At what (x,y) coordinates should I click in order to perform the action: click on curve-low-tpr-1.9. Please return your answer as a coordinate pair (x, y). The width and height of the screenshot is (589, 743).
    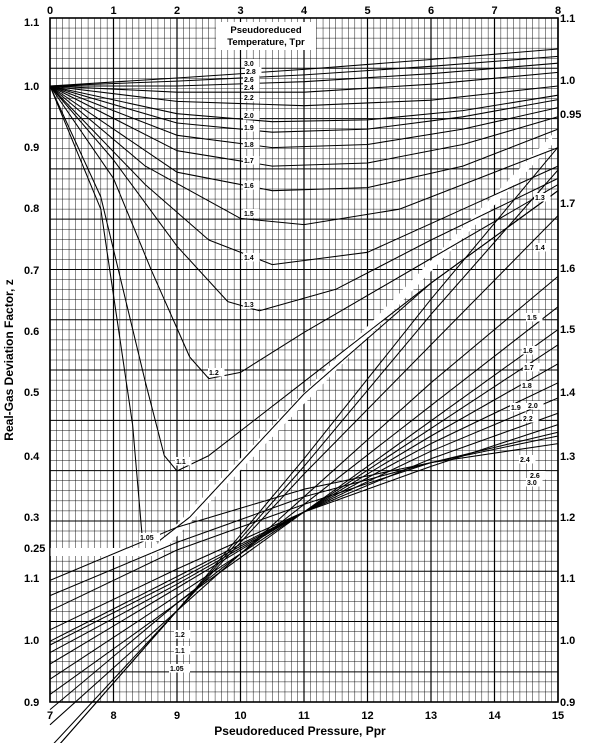
    Looking at the image, I should click on (304, 109).